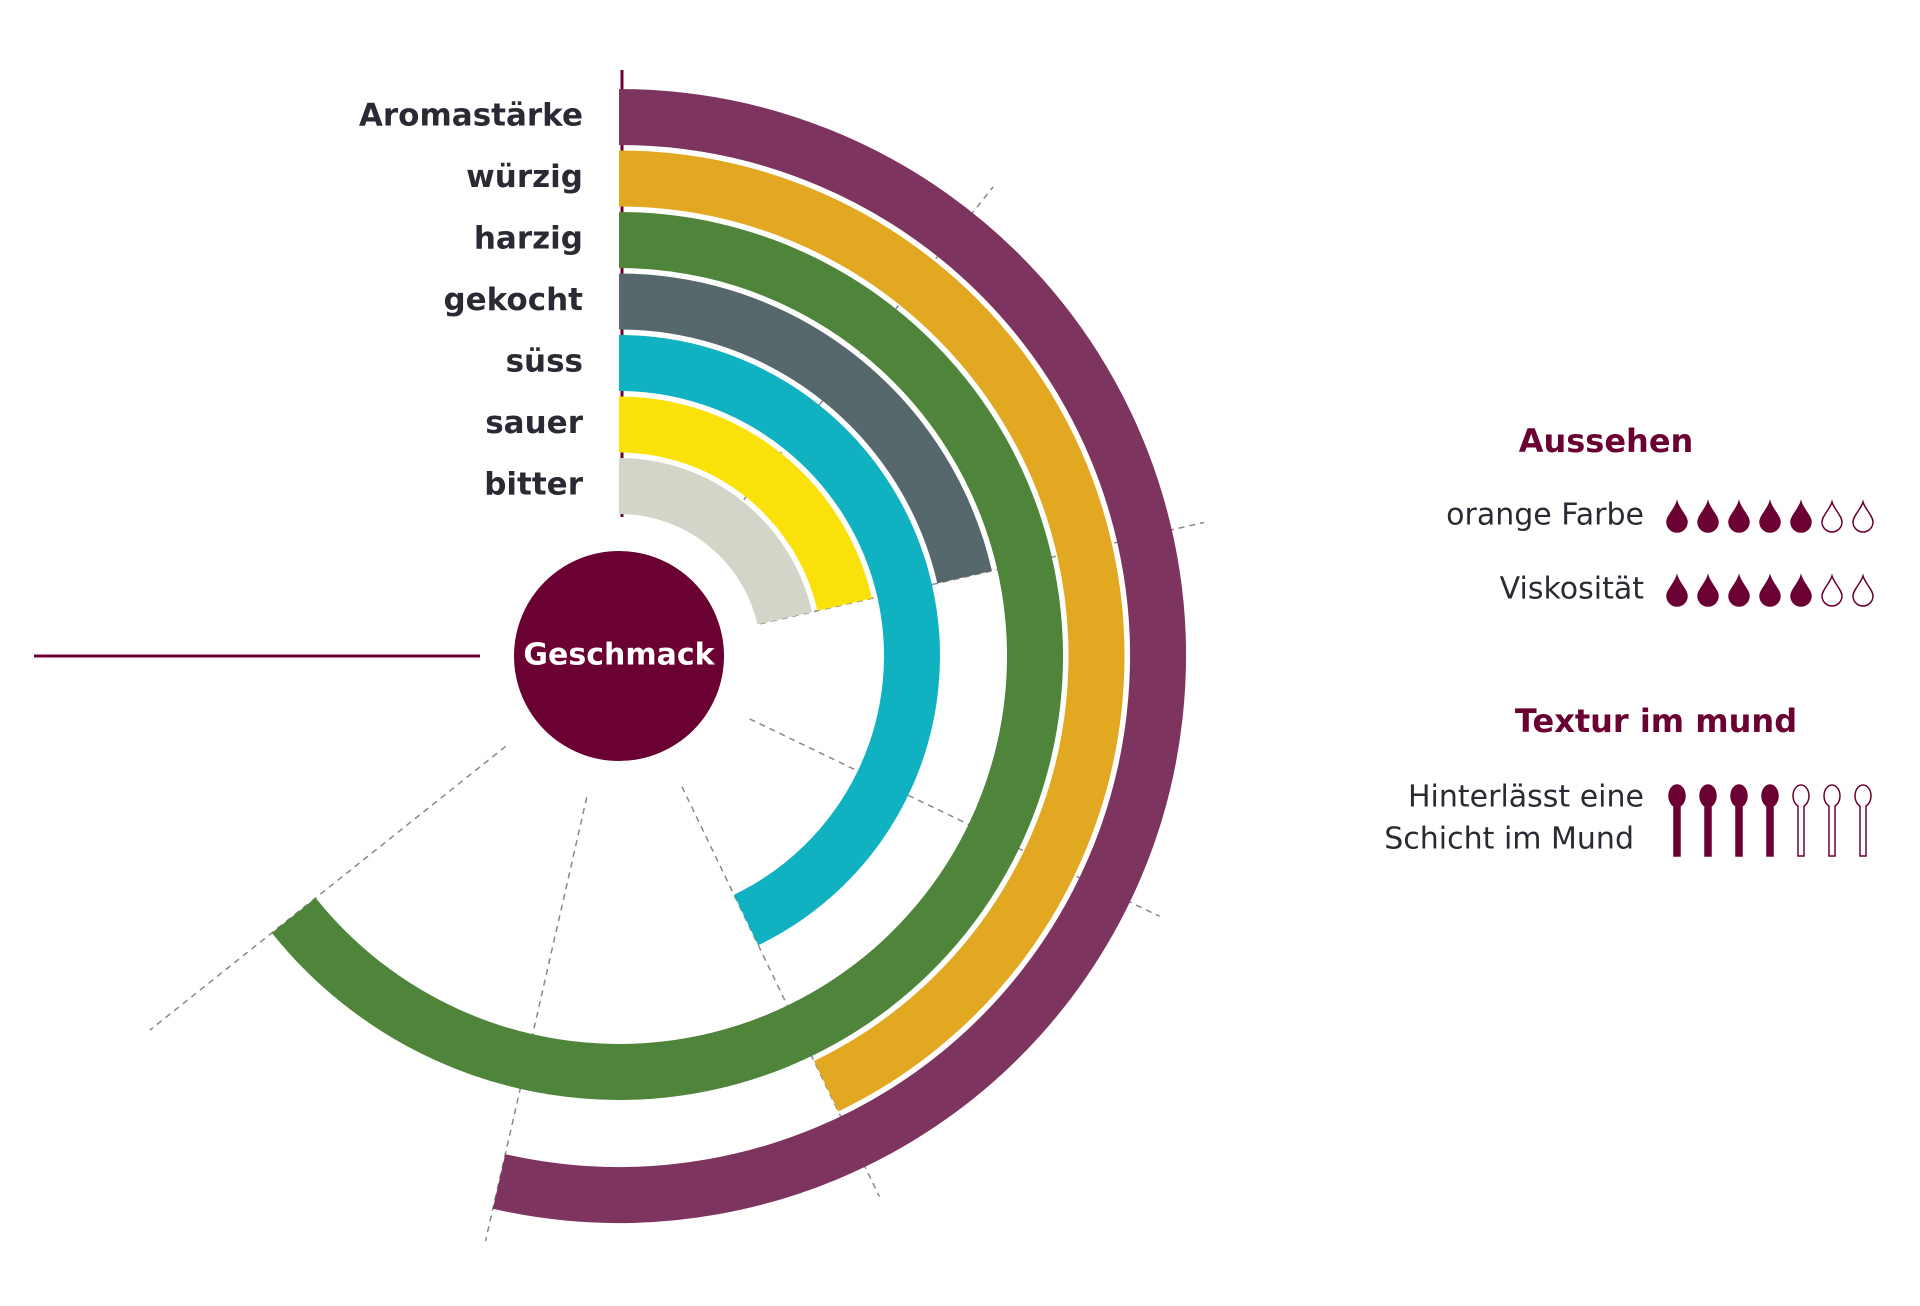 The image size is (1920, 1306). I want to click on rating-label: Viskosität, so click(1572, 589).